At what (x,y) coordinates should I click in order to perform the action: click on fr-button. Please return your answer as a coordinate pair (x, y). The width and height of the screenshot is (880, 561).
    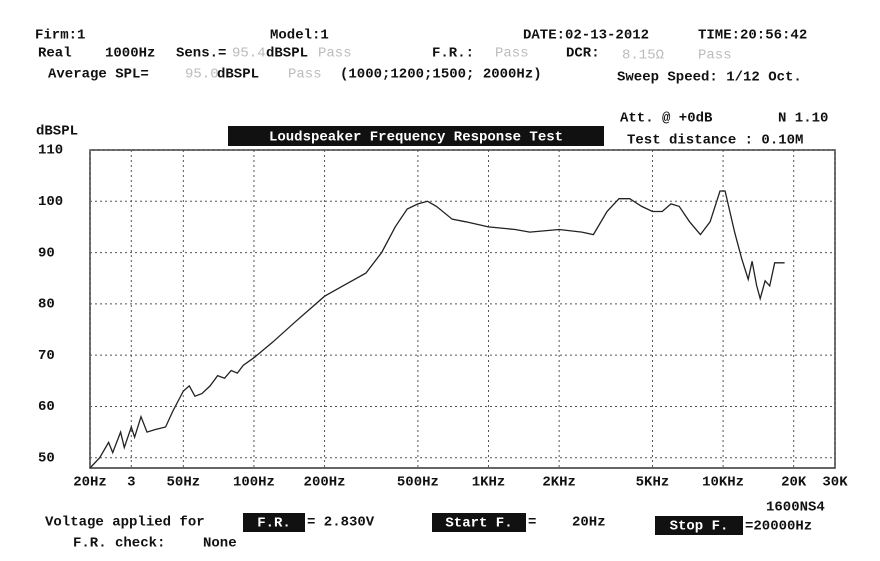
    Looking at the image, I should click on (274, 522).